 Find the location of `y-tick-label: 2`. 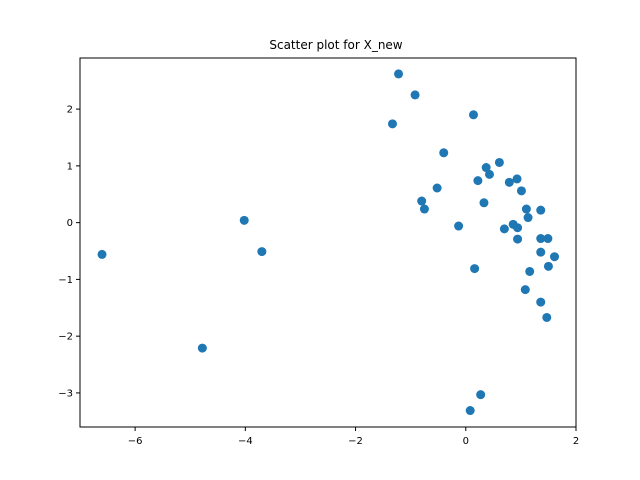

y-tick-label: 2 is located at coordinates (70, 110).